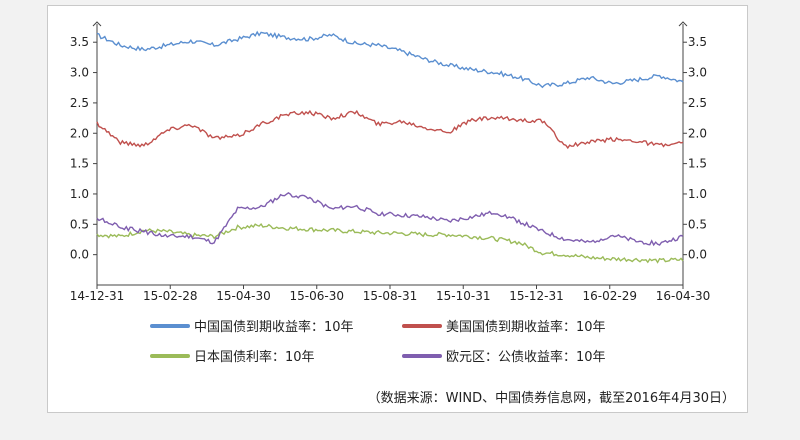  Describe the element at coordinates (274, 327) in the screenshot. I see `legend-label: 中国国债到期收益率：10年` at that location.